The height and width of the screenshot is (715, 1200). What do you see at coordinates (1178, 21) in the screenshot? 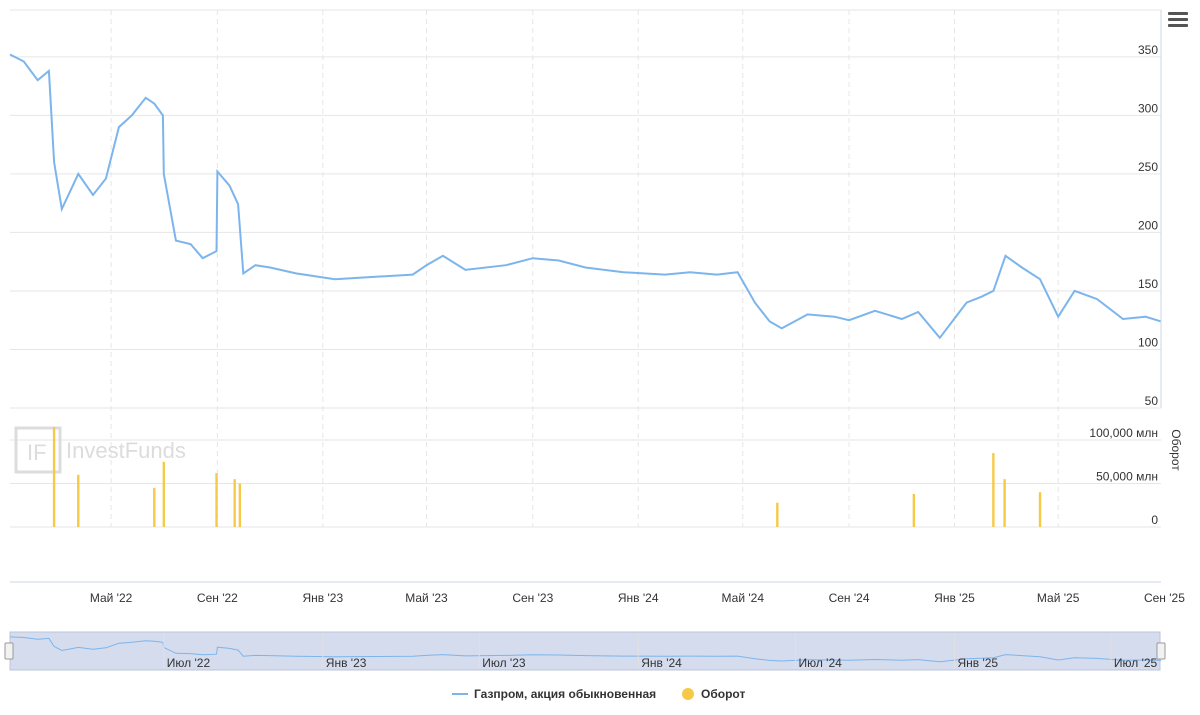
I see `context-menu-button` at bounding box center [1178, 21].